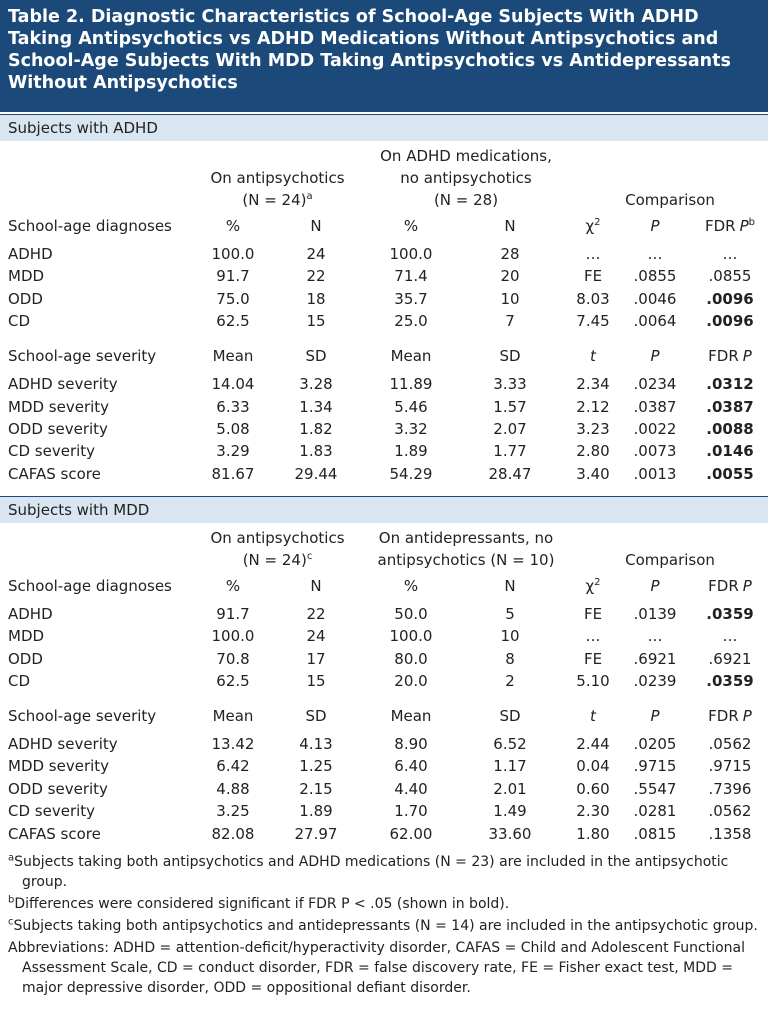 Image resolution: width=768 pixels, height=1032 pixels. Describe the element at coordinates (510, 811) in the screenshot. I see `table-cell: 1.49` at that location.